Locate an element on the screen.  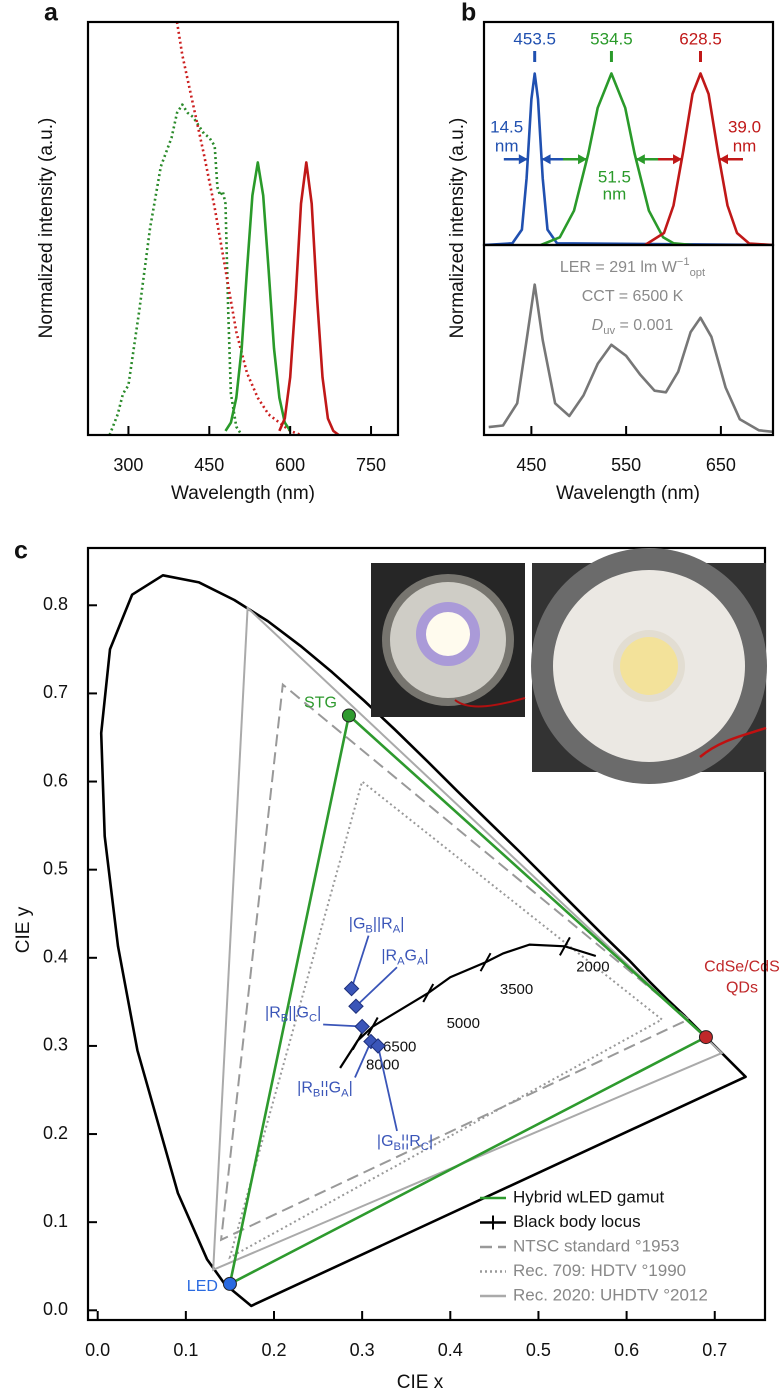
x-tick-label: 0.3 is located at coordinates (362, 1350).